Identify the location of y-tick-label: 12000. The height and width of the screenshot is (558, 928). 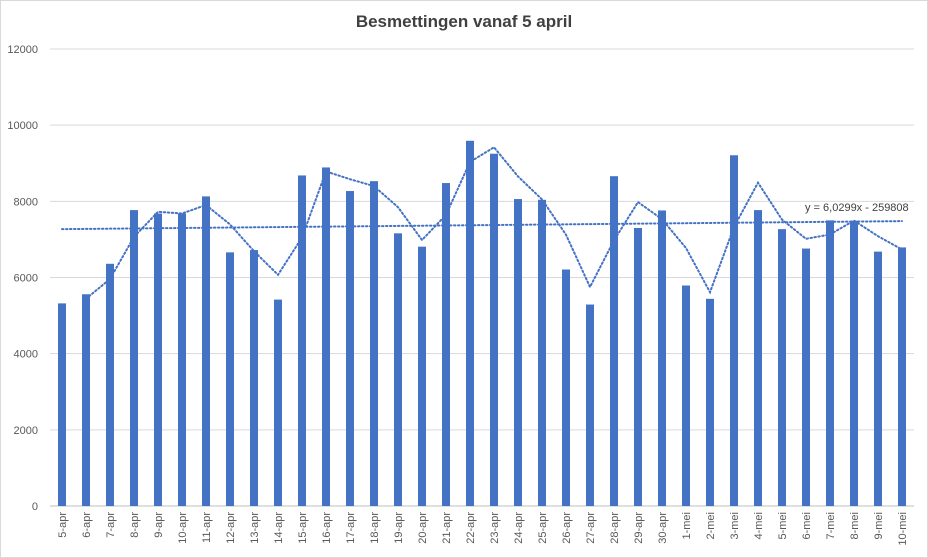
(22, 50).